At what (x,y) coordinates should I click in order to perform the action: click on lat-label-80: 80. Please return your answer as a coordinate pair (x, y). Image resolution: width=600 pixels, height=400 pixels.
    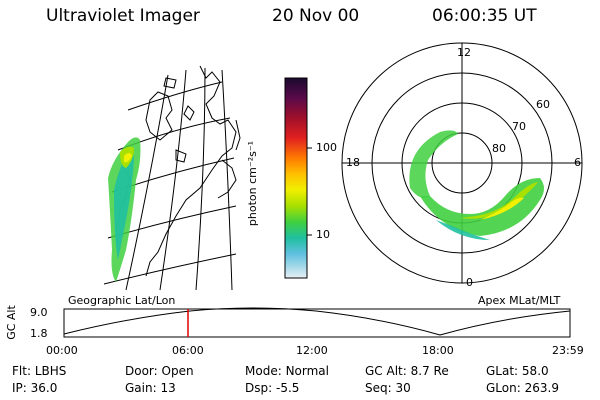
    Looking at the image, I should click on (499, 148).